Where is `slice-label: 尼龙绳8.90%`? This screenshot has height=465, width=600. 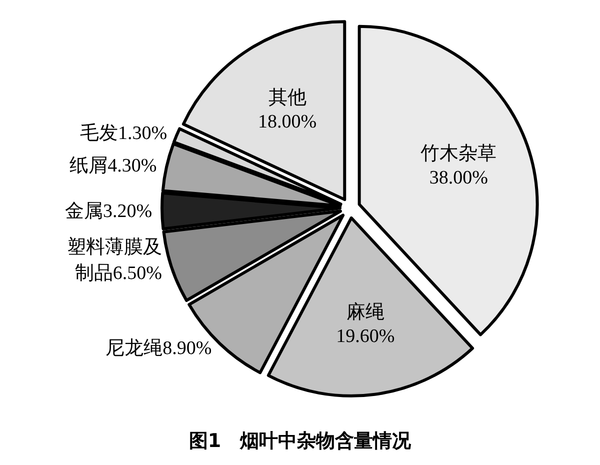 slice-label: 尼龙绳8.90% is located at coordinates (159, 348).